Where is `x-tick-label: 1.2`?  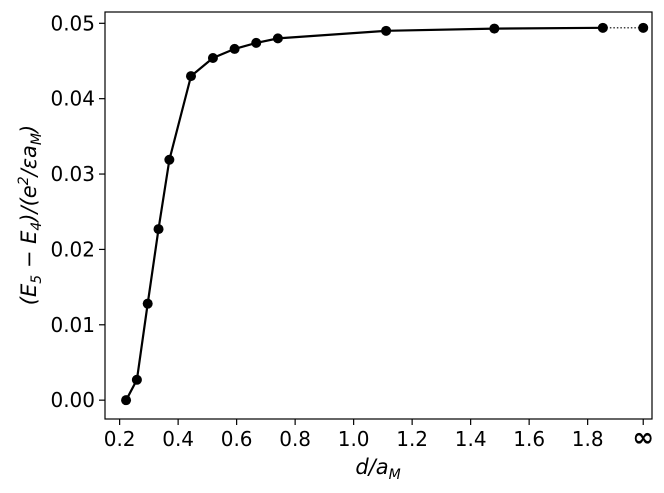 x-tick-label: 1.2 is located at coordinates (412, 439).